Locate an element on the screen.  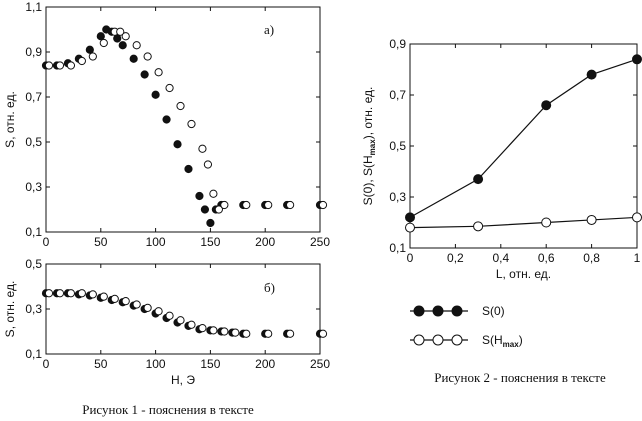
legend-fig2: S(0) S(Hmax) is located at coordinates (466, 326).